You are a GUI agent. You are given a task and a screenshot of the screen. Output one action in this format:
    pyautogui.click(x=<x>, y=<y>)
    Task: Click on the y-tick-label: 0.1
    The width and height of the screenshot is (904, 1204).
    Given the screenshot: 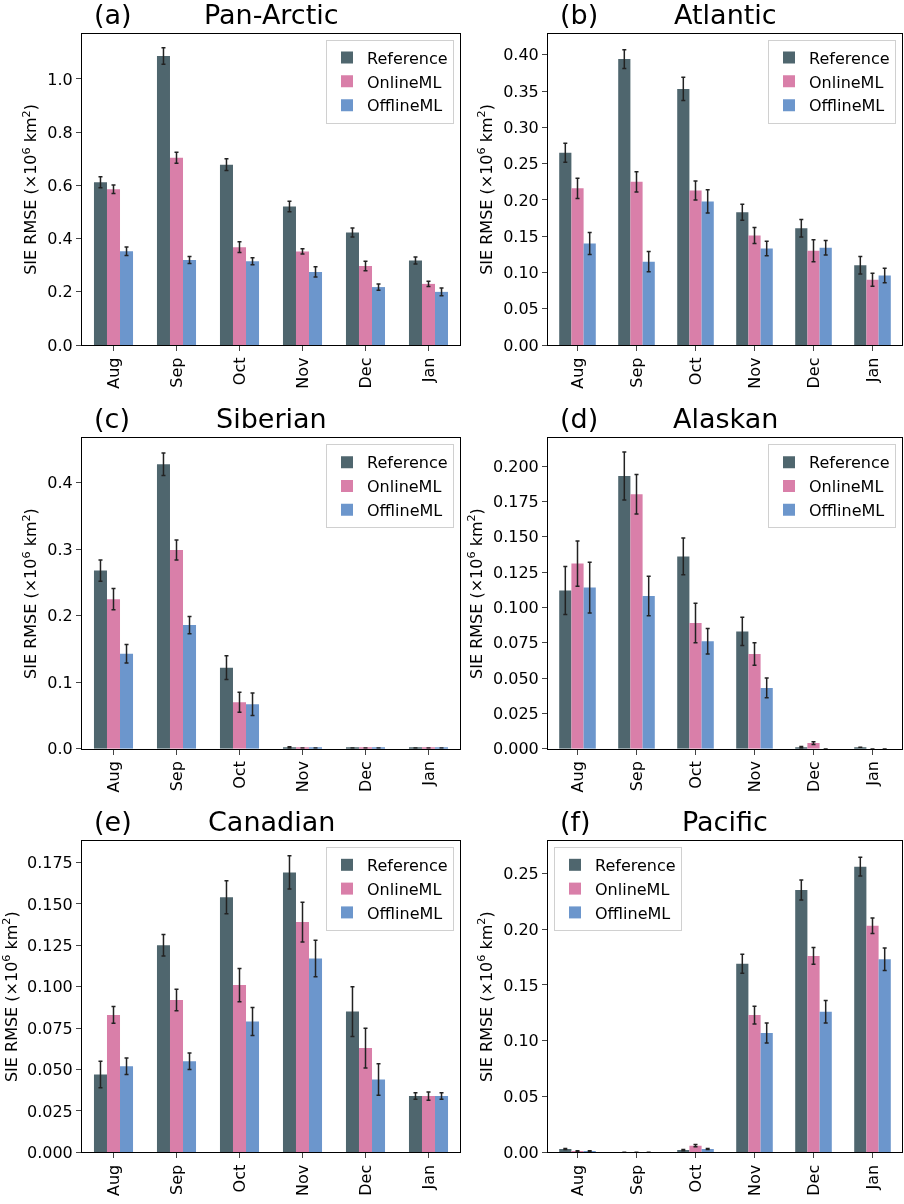 What is the action you would take?
    pyautogui.click(x=60, y=682)
    